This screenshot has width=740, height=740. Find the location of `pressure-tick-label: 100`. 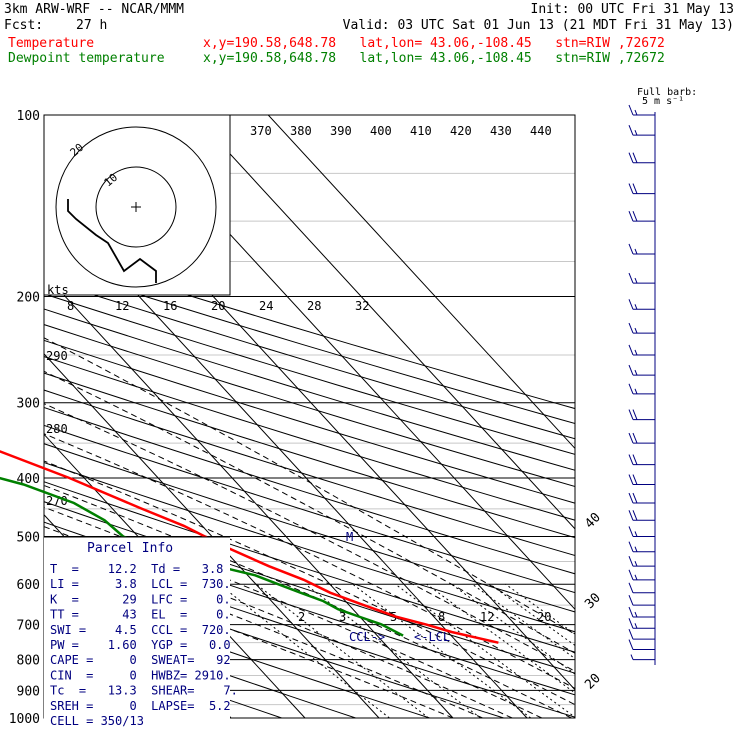

pressure-tick-label: 100 is located at coordinates (28, 116).